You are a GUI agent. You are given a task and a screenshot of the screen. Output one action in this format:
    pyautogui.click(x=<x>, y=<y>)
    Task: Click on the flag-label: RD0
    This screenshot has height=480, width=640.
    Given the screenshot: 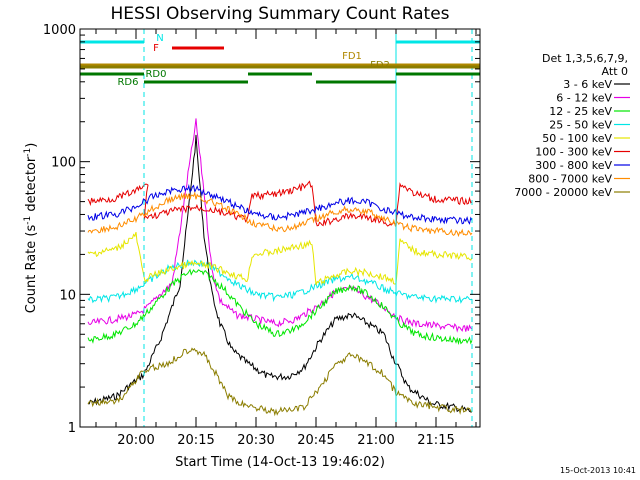 What is the action you would take?
    pyautogui.click(x=155, y=74)
    